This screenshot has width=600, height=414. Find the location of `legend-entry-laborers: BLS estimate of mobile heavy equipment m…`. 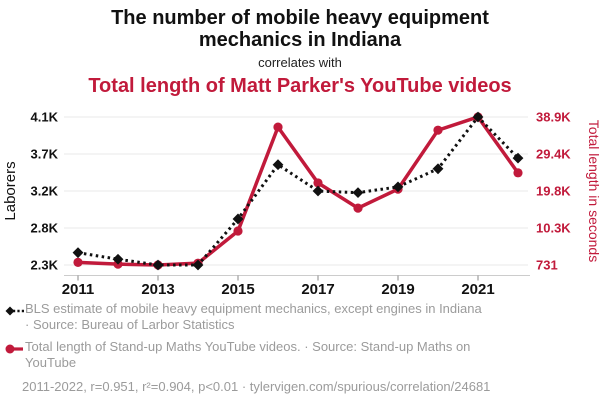

legend-entry-laborers: BLS estimate of mobile heavy equipment m… is located at coordinates (300, 317).